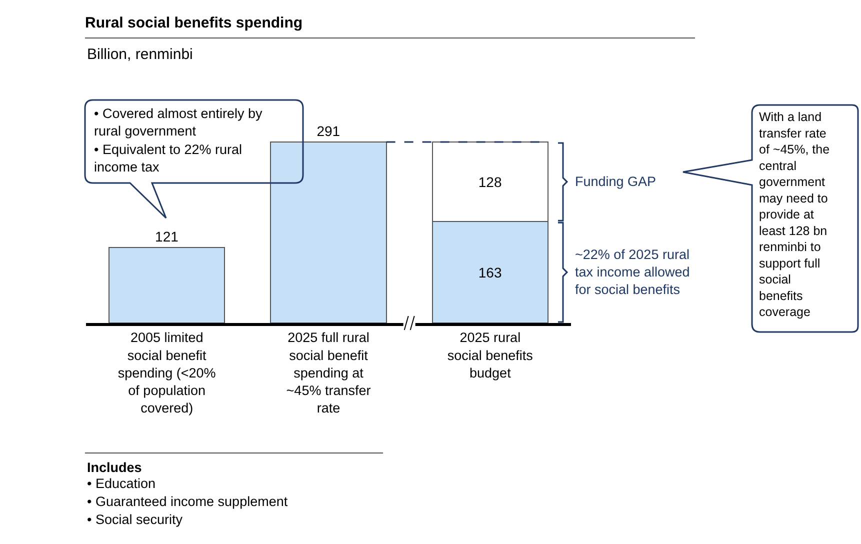  What do you see at coordinates (328, 130) in the screenshot?
I see `data-label: 291` at bounding box center [328, 130].